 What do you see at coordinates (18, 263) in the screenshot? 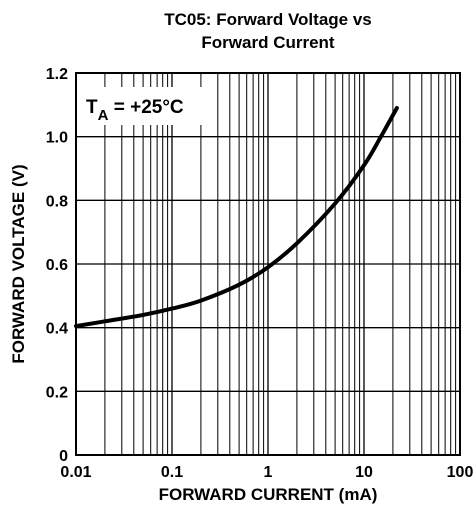
I see `y-axis-label: FORWARD VOLTAGE (V)` at bounding box center [18, 263].